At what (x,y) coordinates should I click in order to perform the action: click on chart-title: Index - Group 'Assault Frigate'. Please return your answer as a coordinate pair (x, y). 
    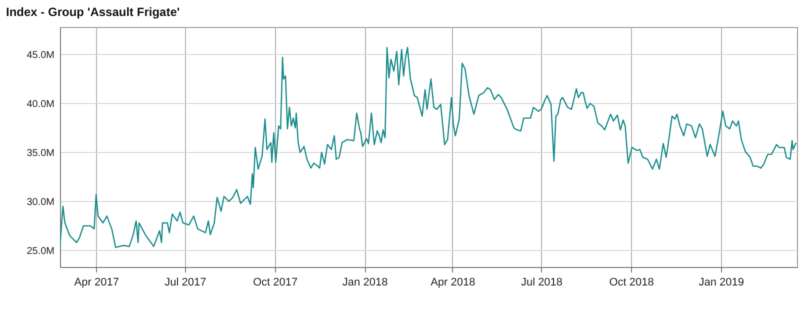
    Looking at the image, I should click on (93, 12).